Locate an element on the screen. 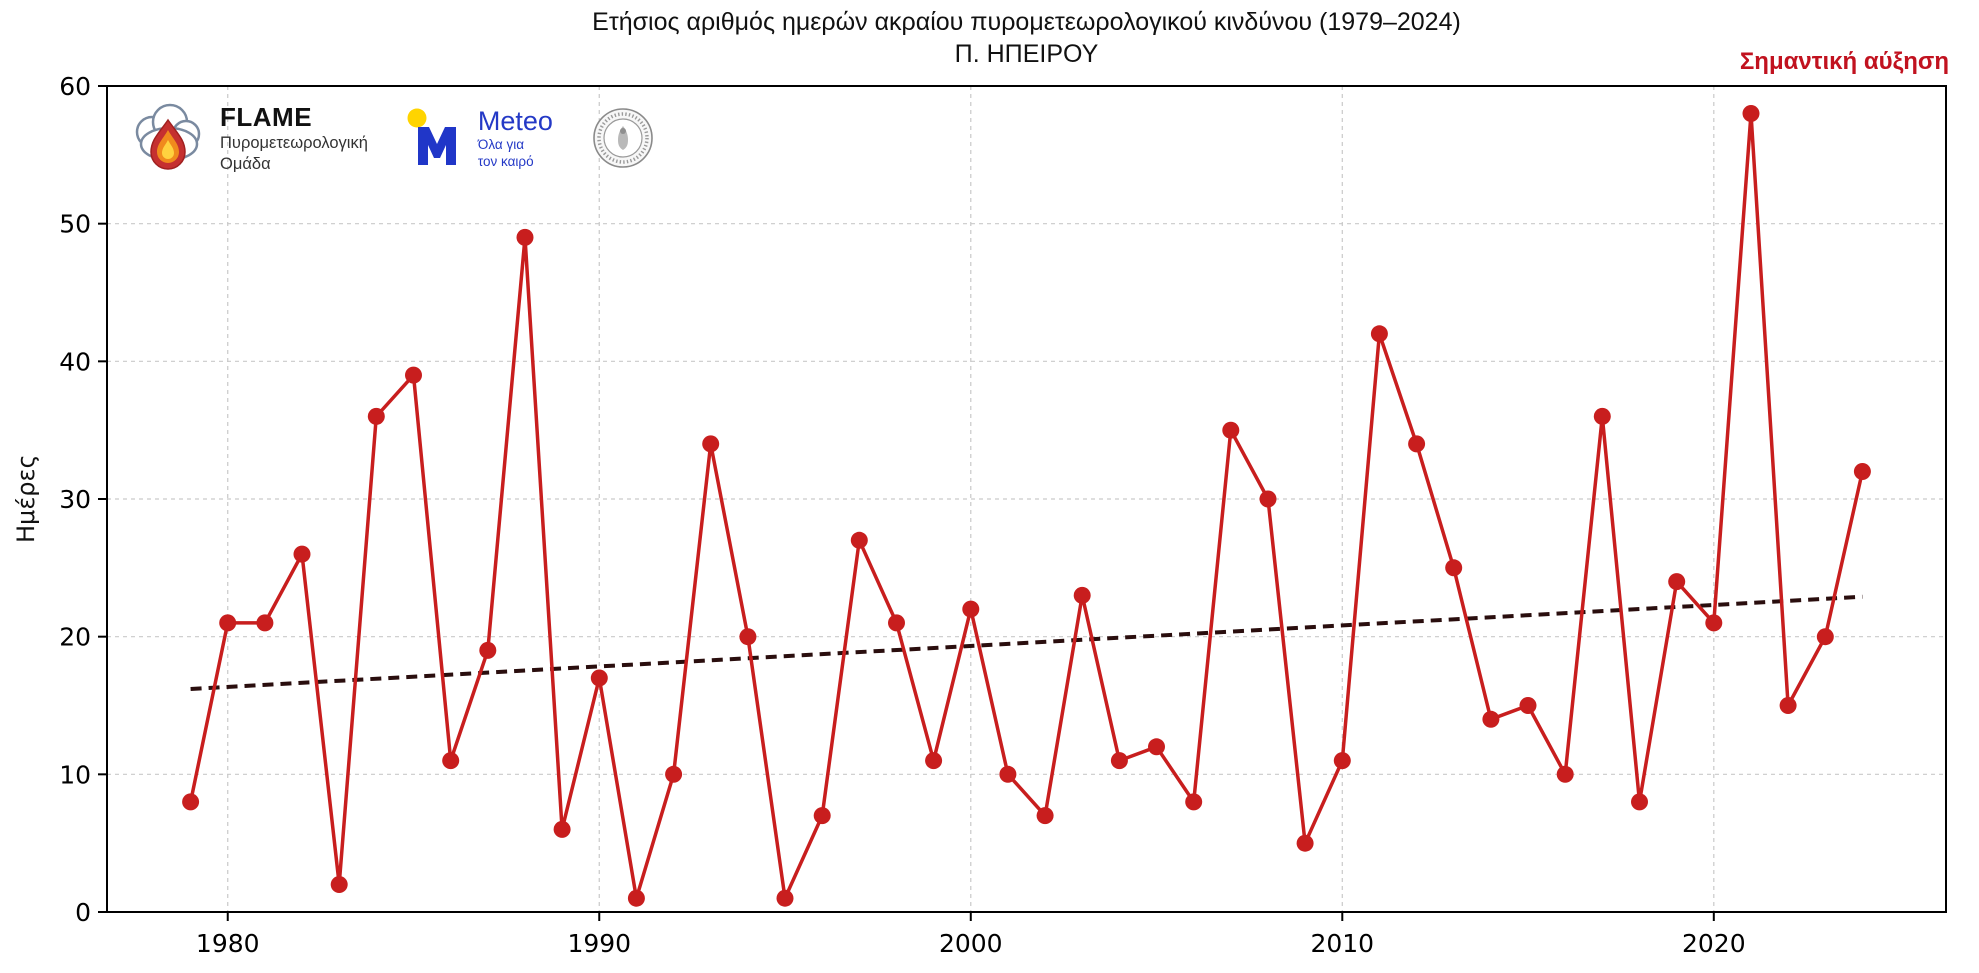 This screenshot has width=1979, height=973. meteo-logo-text: Meteo Όλα για τον καιρό is located at coordinates (515, 138).